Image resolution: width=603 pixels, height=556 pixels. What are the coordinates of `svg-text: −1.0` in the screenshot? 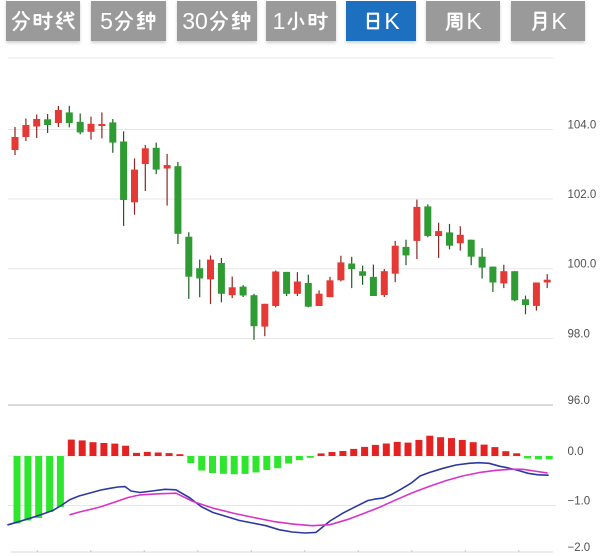 It's located at (579, 502).